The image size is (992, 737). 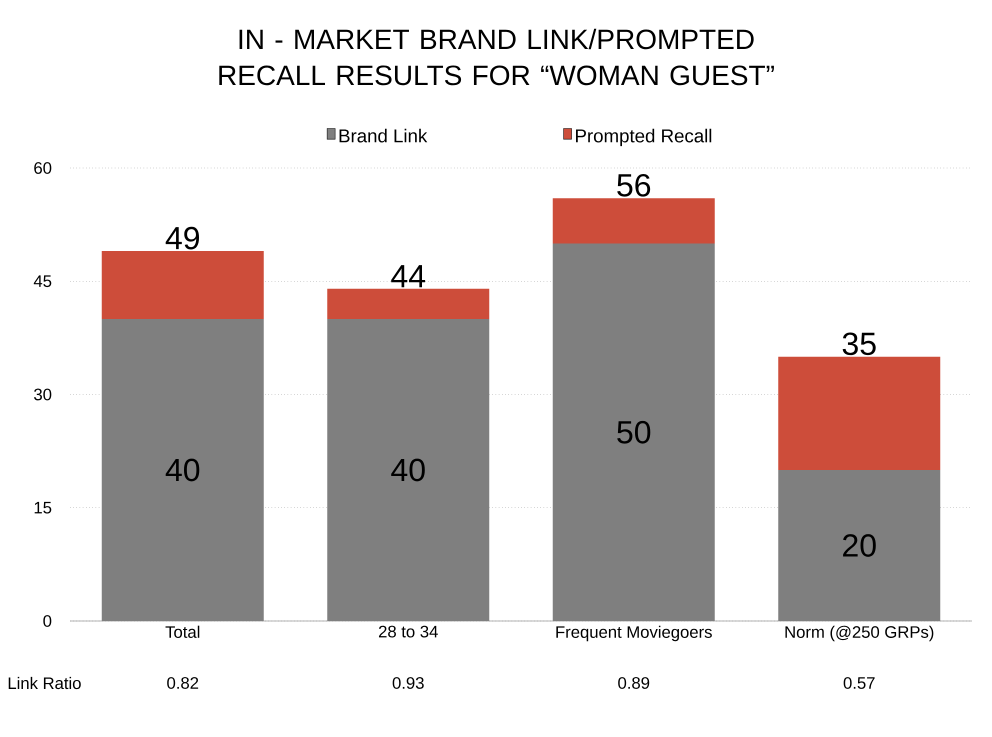 What do you see at coordinates (634, 634) in the screenshot?
I see `x-tick-label: Frequent Moviegoers` at bounding box center [634, 634].